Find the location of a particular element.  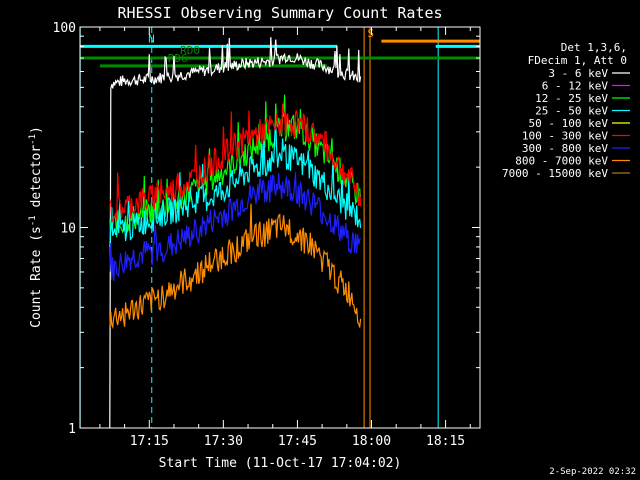

x-tick-label-2: 17:45 is located at coordinates (297, 441).